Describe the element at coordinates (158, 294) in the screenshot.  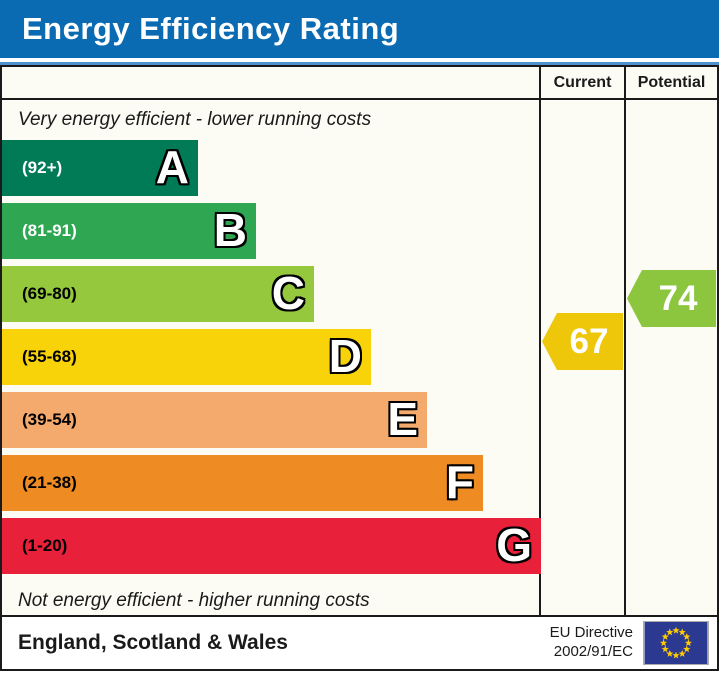
I see `rating-band: (69-80) C` at that location.